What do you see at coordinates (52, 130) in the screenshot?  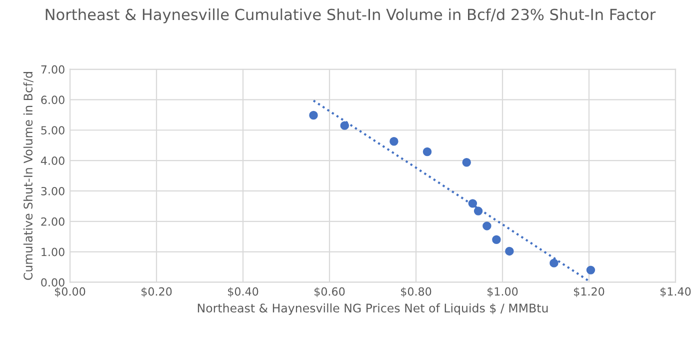 I see `y-tick-label: 5.00` at bounding box center [52, 130].